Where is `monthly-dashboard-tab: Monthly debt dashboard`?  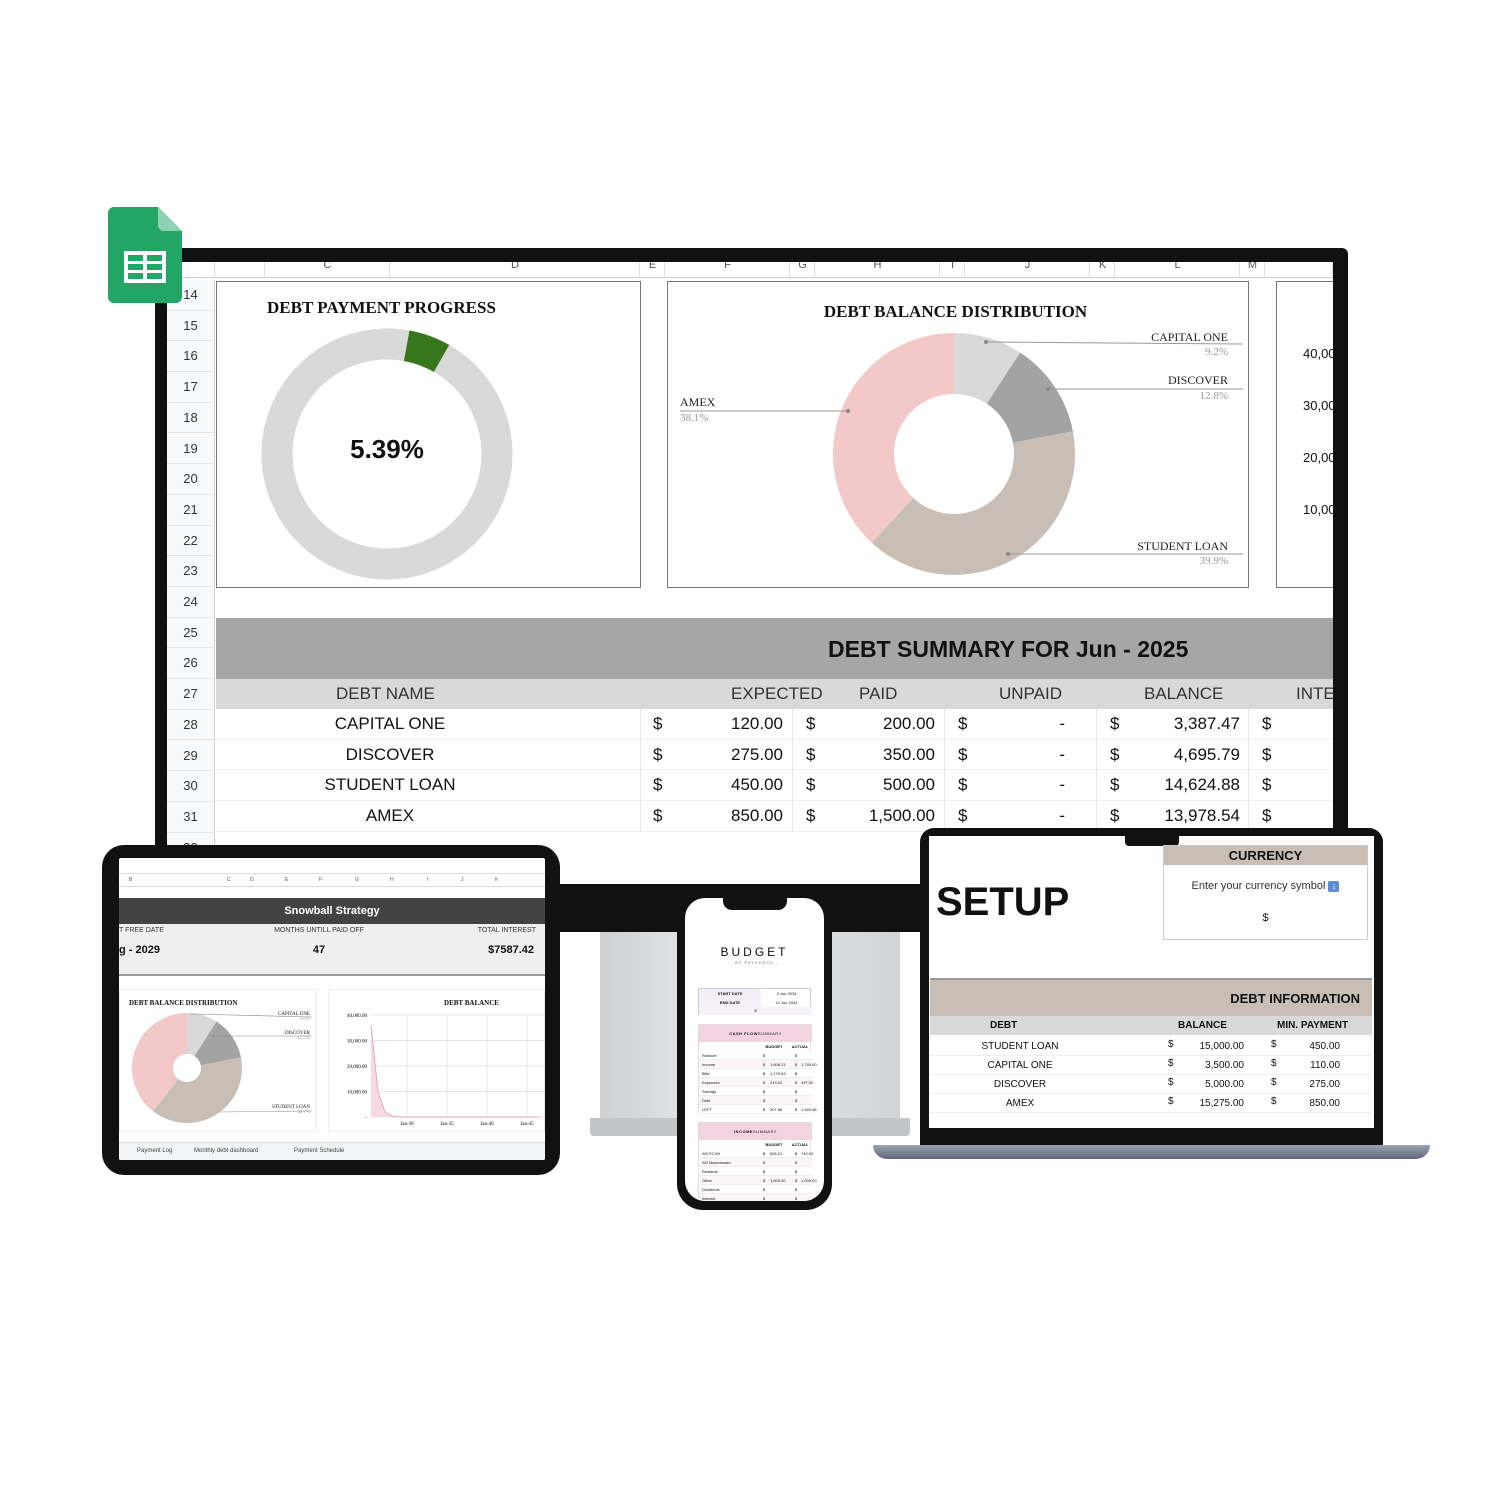
monthly-dashboard-tab: Monthly debt dashboard is located at coordinates (226, 1151).